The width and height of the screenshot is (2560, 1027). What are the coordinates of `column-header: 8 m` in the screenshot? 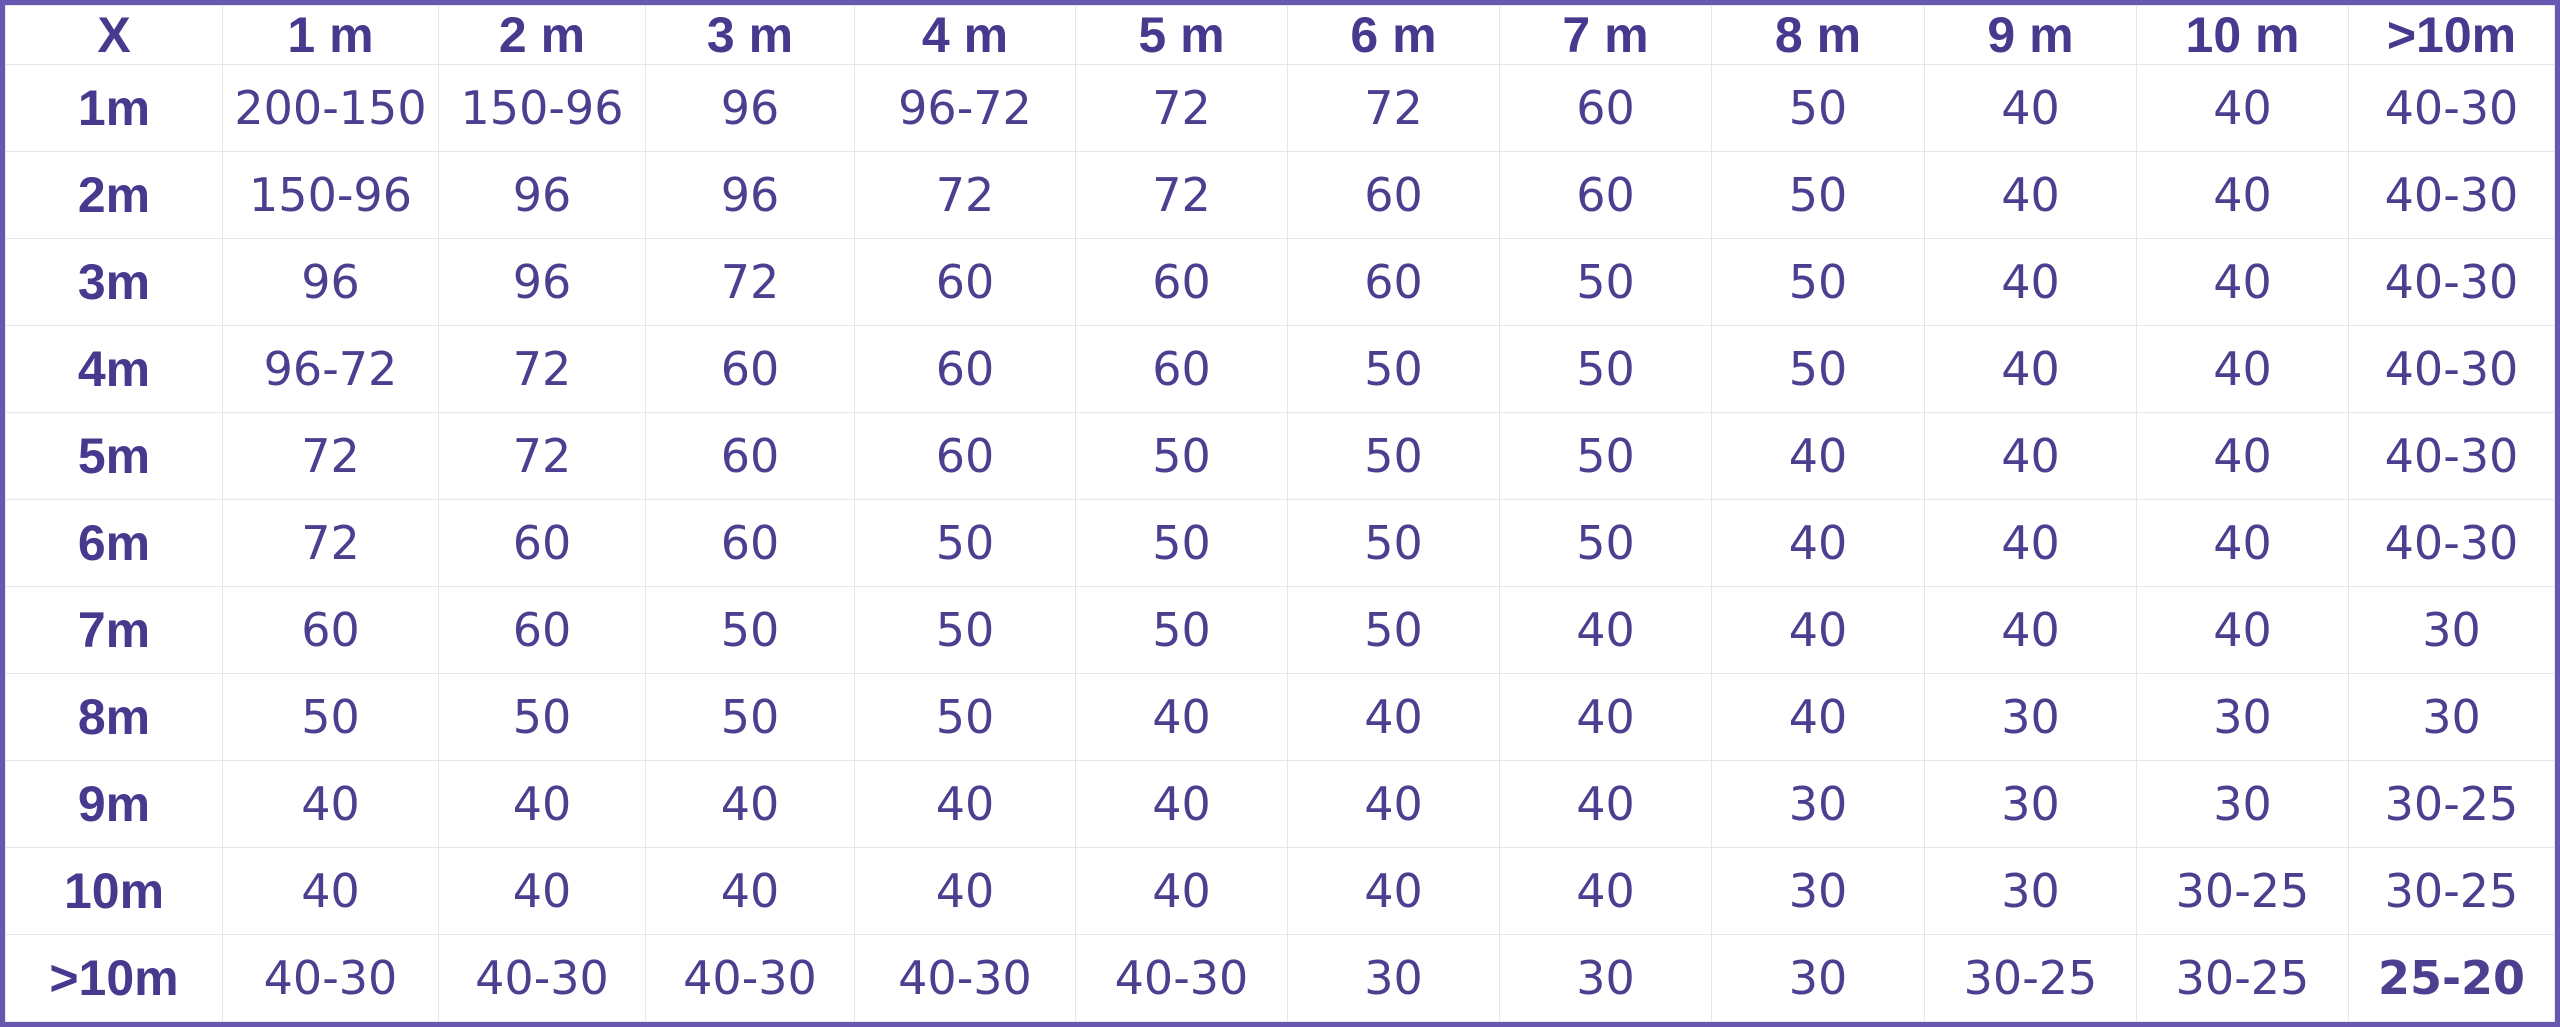 It's located at (1818, 35).